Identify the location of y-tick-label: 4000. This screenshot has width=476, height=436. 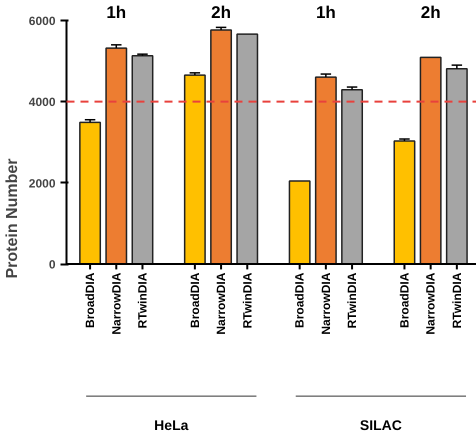
(42, 102).